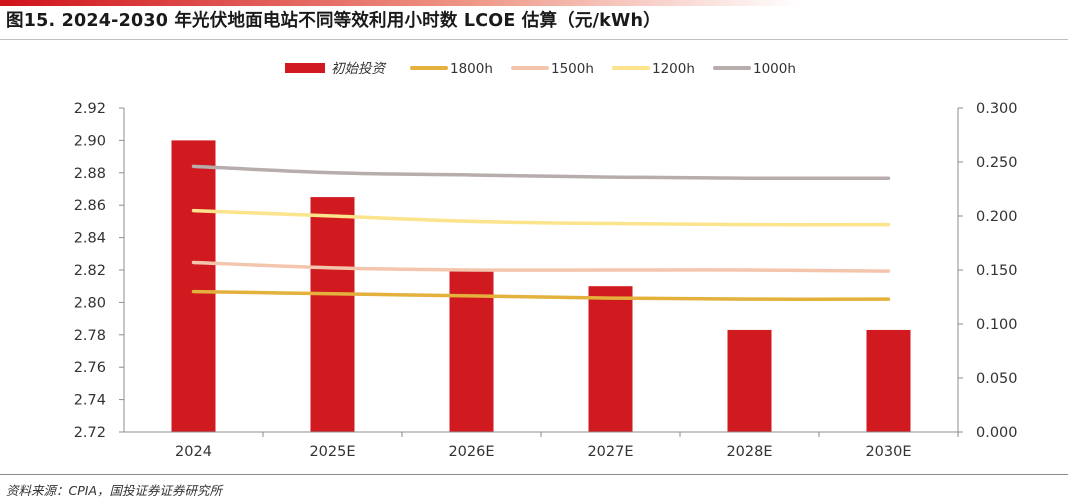  Describe the element at coordinates (471, 69) in the screenshot. I see `legend-label-1800h: 1800h` at that location.